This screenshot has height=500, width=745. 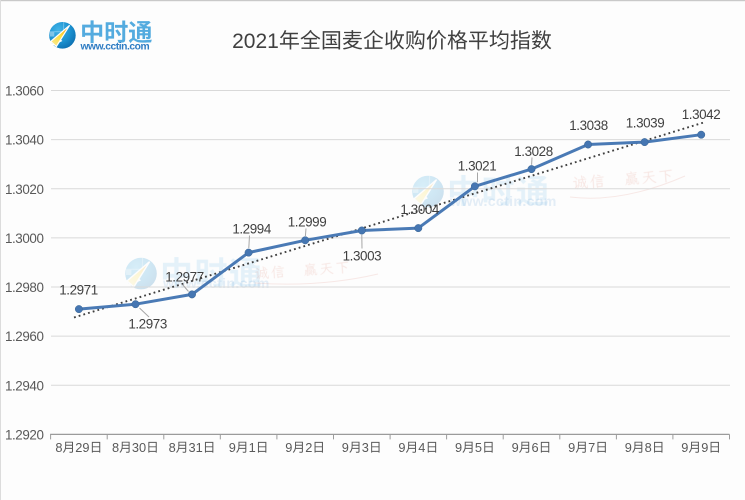 What do you see at coordinates (82, 447) in the screenshot?
I see `svg-text: 29` at bounding box center [82, 447].